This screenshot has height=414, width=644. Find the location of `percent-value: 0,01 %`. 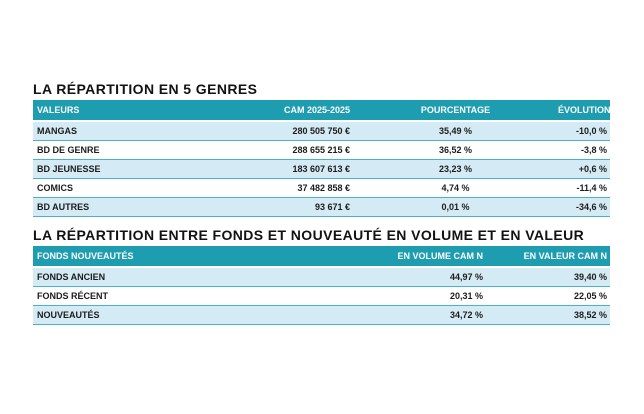

percent-value: 0,01 % is located at coordinates (455, 206).